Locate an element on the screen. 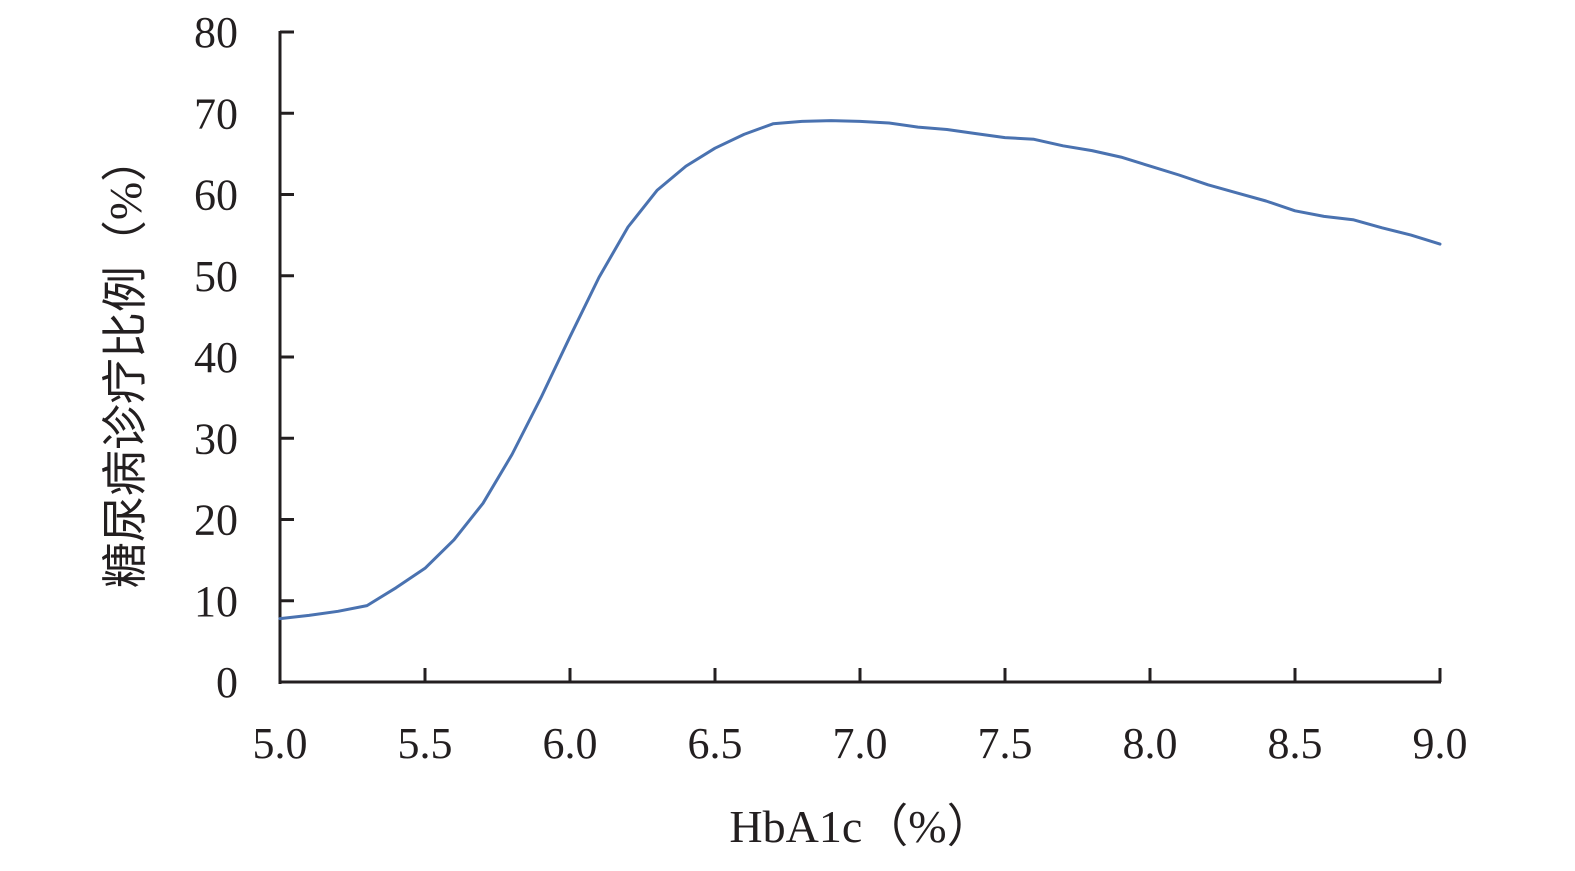  y-tick-label: 70 is located at coordinates (216, 113).